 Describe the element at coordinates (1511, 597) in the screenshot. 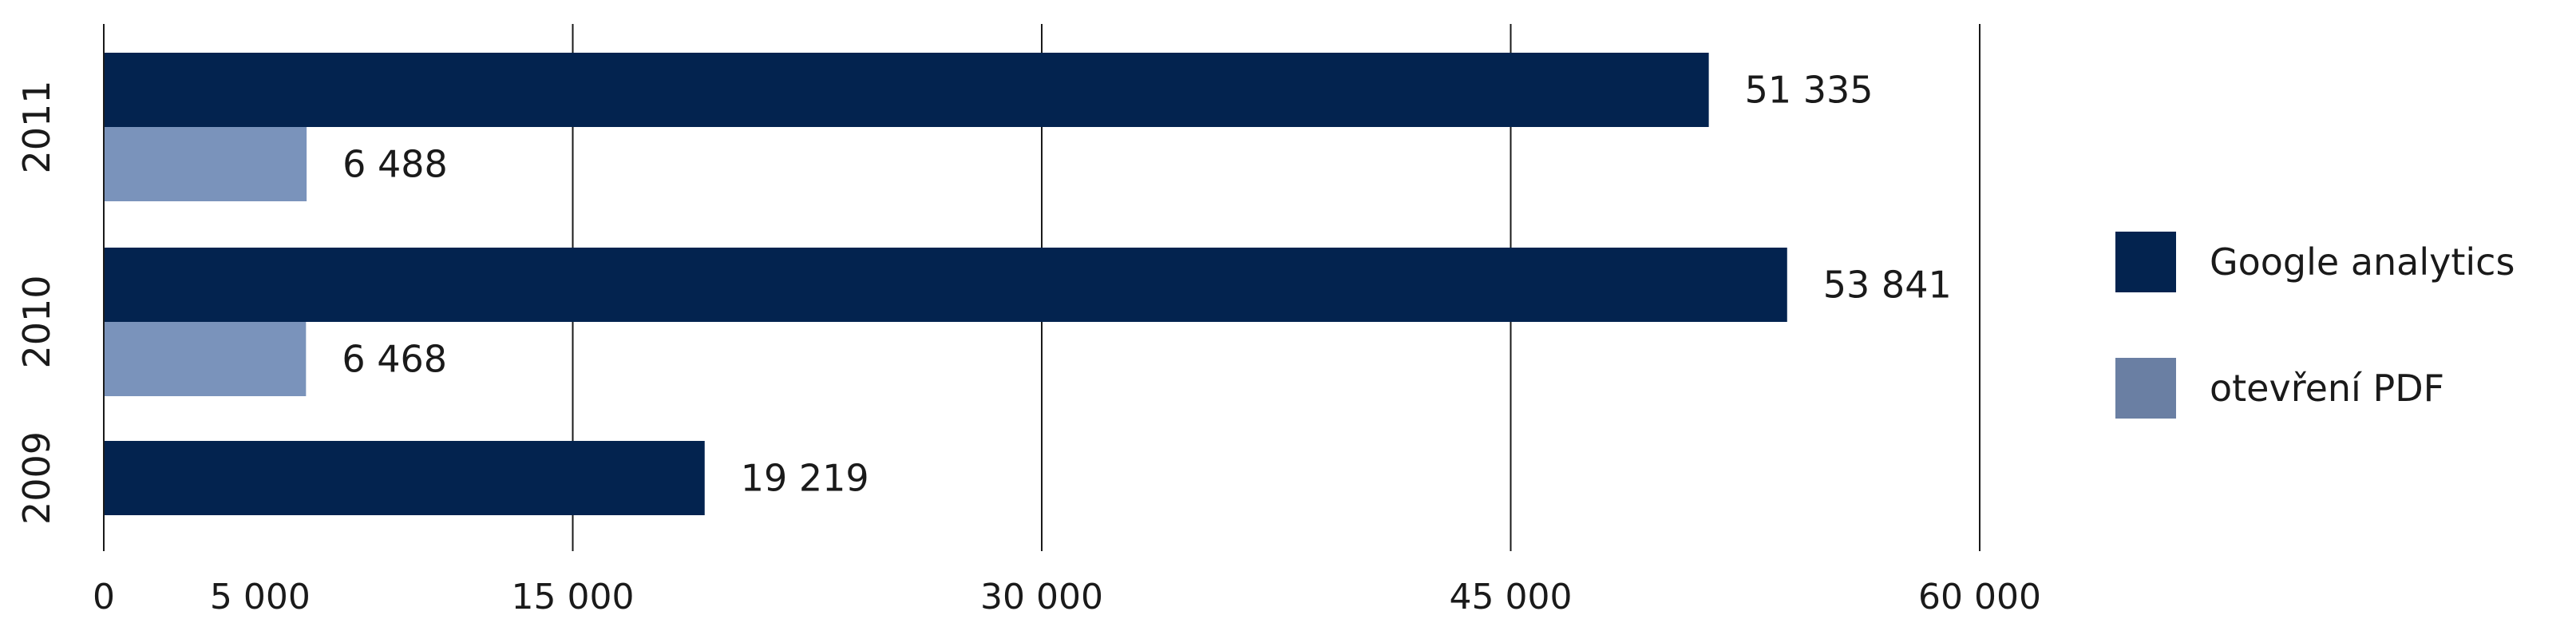

I see `x-tick-label: 45 000` at that location.